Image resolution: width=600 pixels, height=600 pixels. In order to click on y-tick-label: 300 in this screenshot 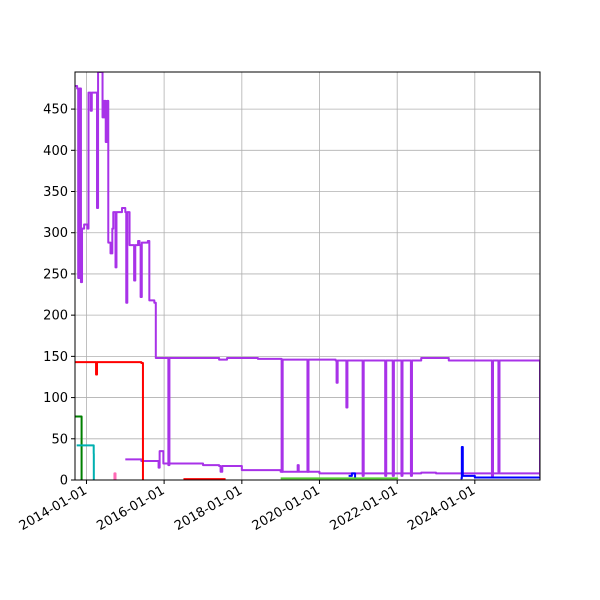, I will do `click(55, 233)`.